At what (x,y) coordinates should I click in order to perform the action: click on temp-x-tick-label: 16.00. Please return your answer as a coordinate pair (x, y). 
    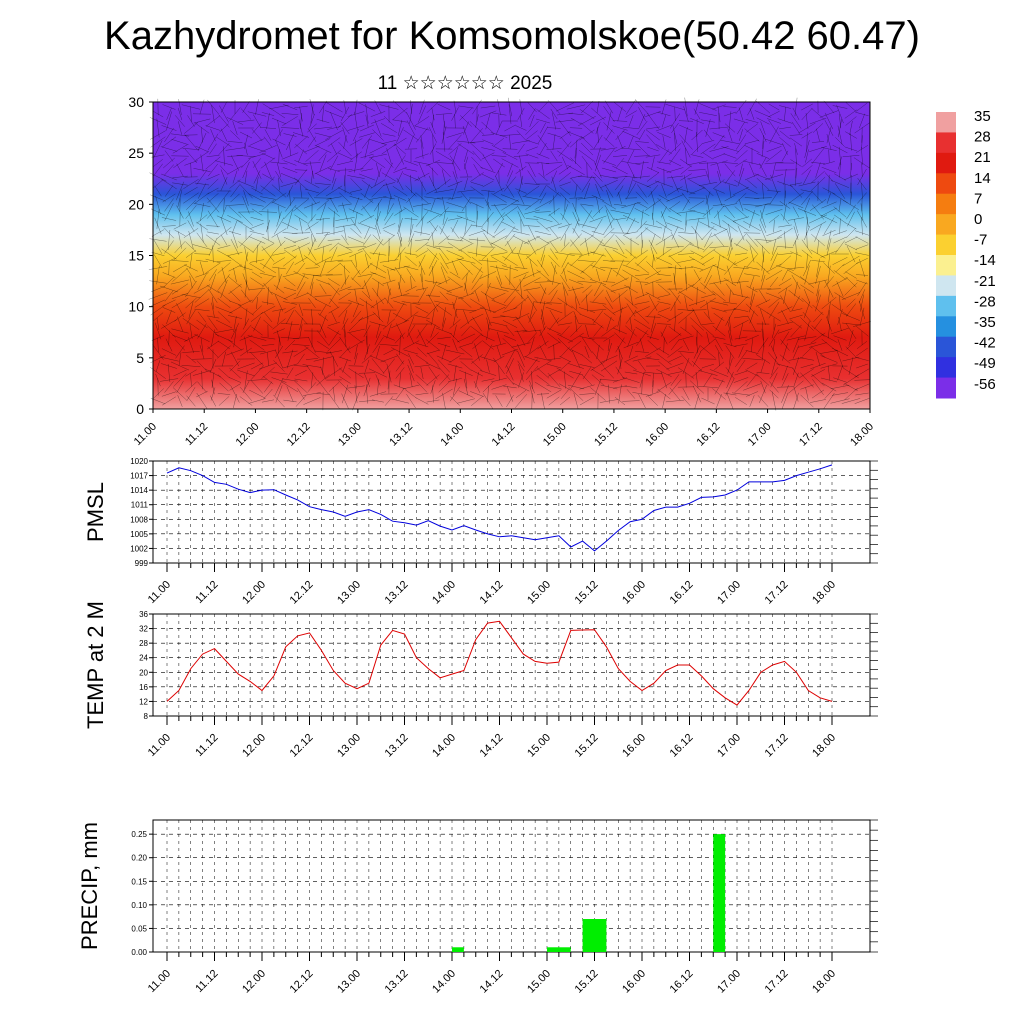
    Looking at the image, I should click on (634, 746).